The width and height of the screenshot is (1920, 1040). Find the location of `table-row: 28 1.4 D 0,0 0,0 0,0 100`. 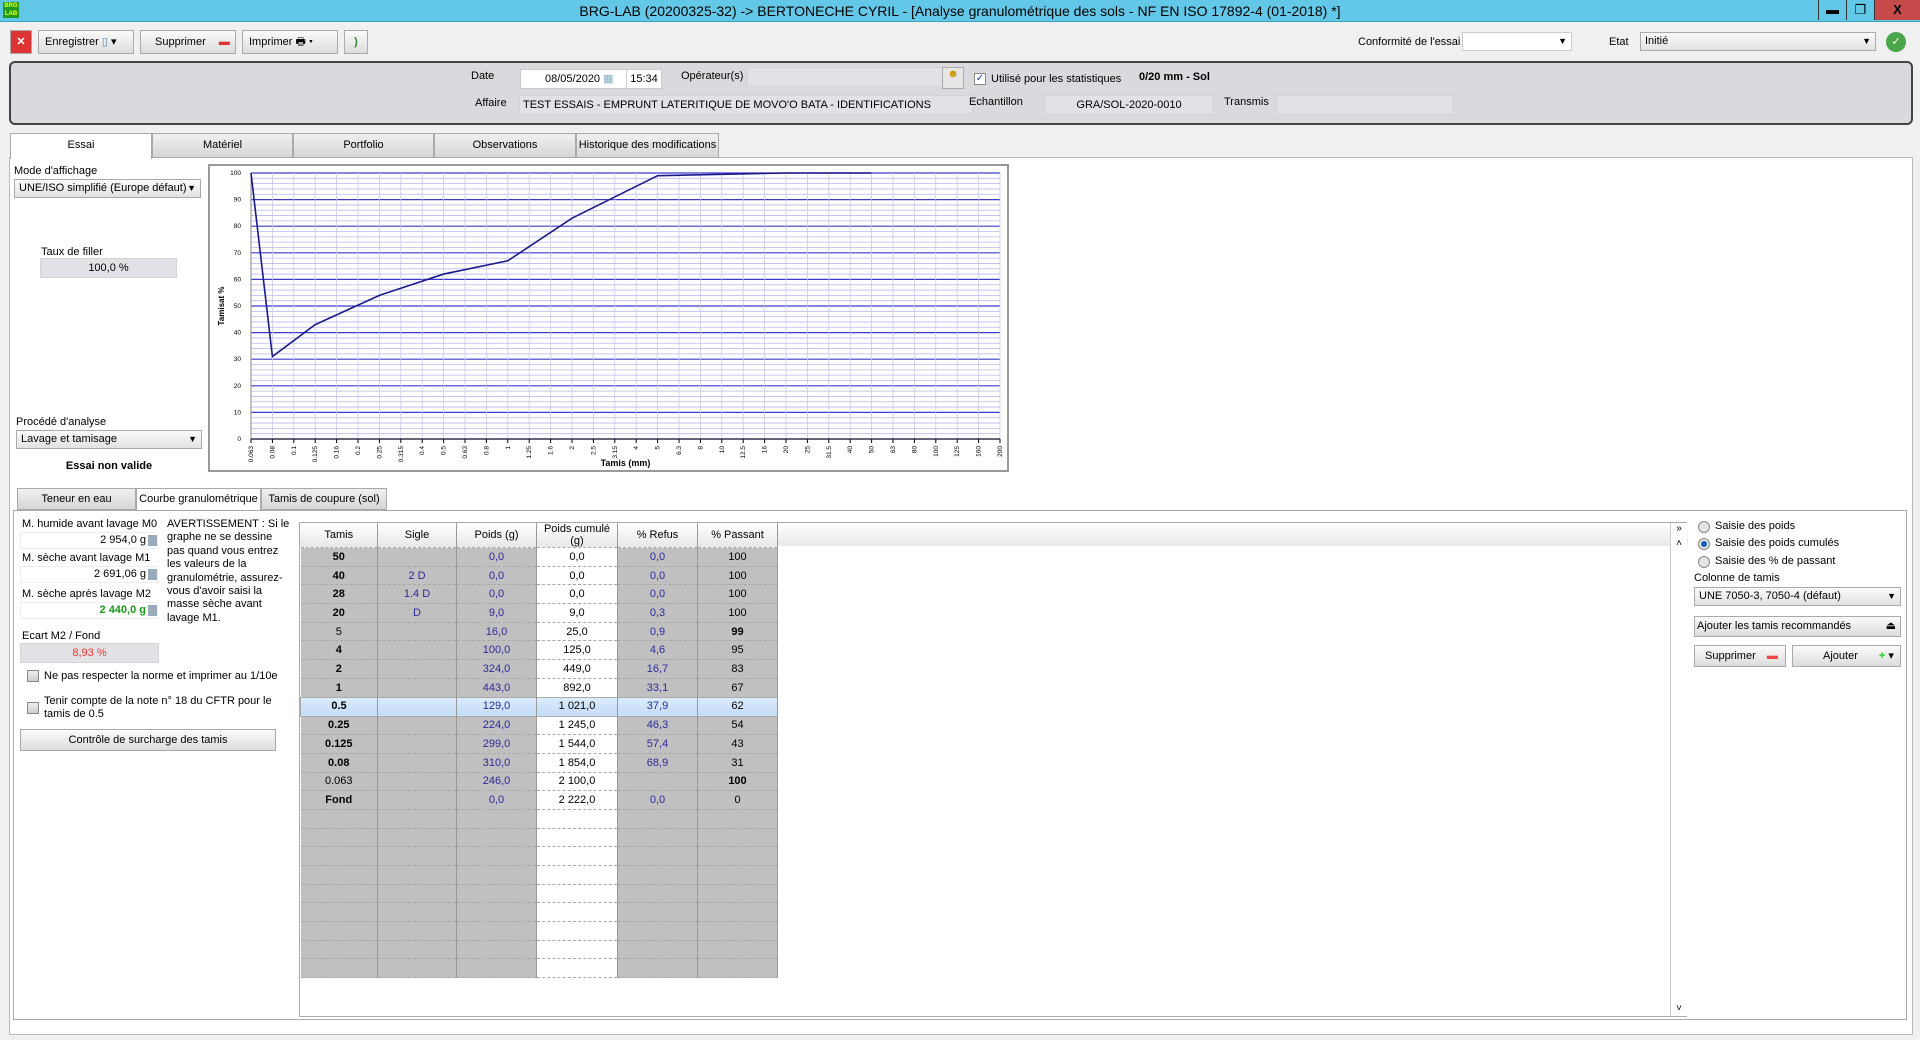

table-row: 28 1.4 D 0,0 0,0 0,0 100 is located at coordinates (539, 594).